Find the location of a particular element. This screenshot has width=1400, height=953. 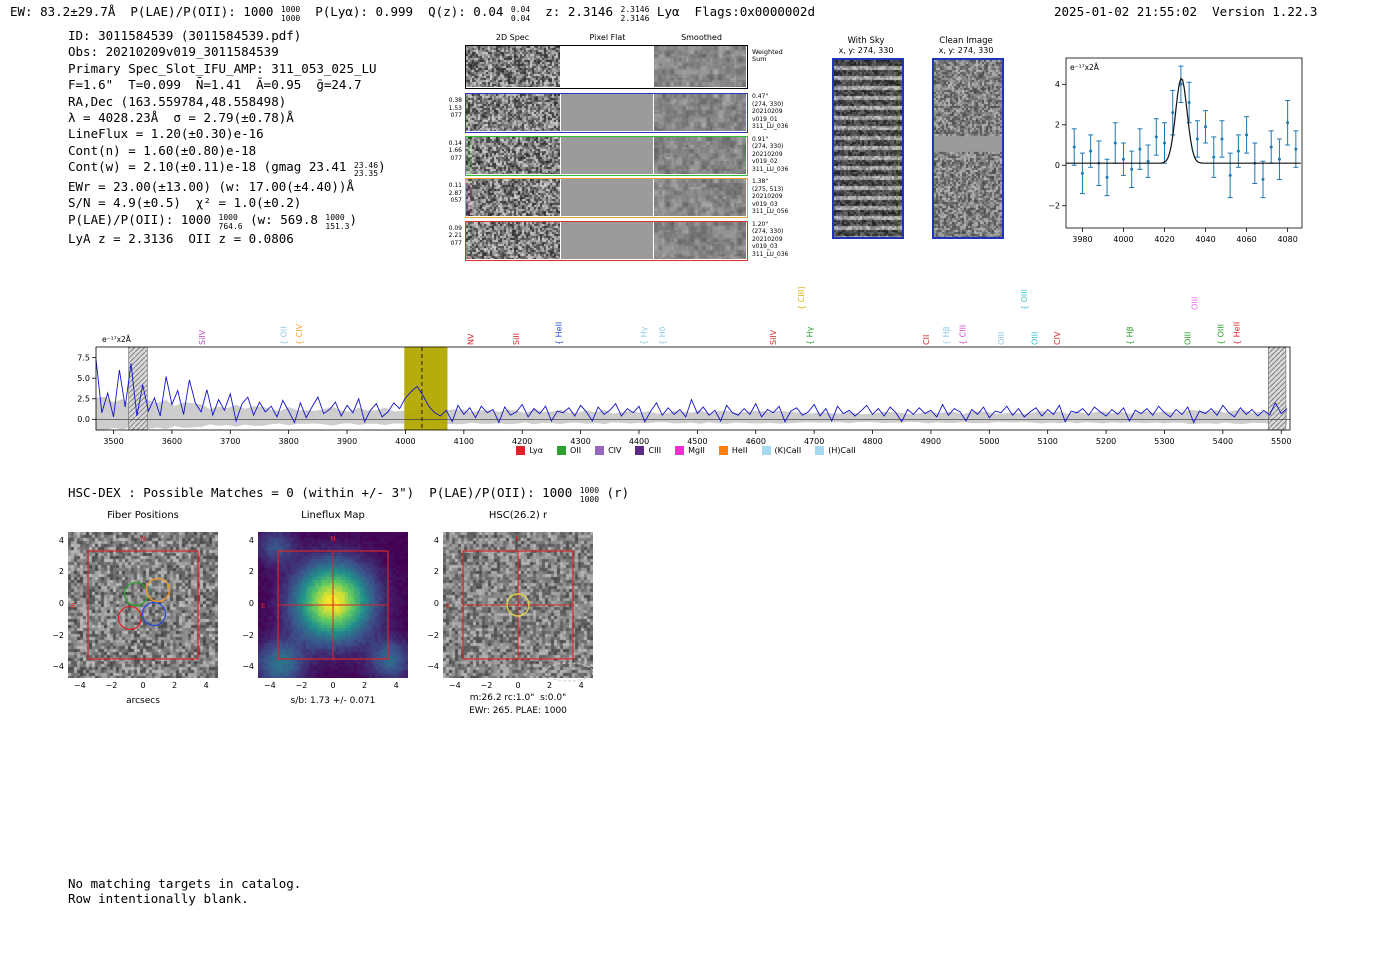

emission-line-label: CIV is located at coordinates (1057, 338).